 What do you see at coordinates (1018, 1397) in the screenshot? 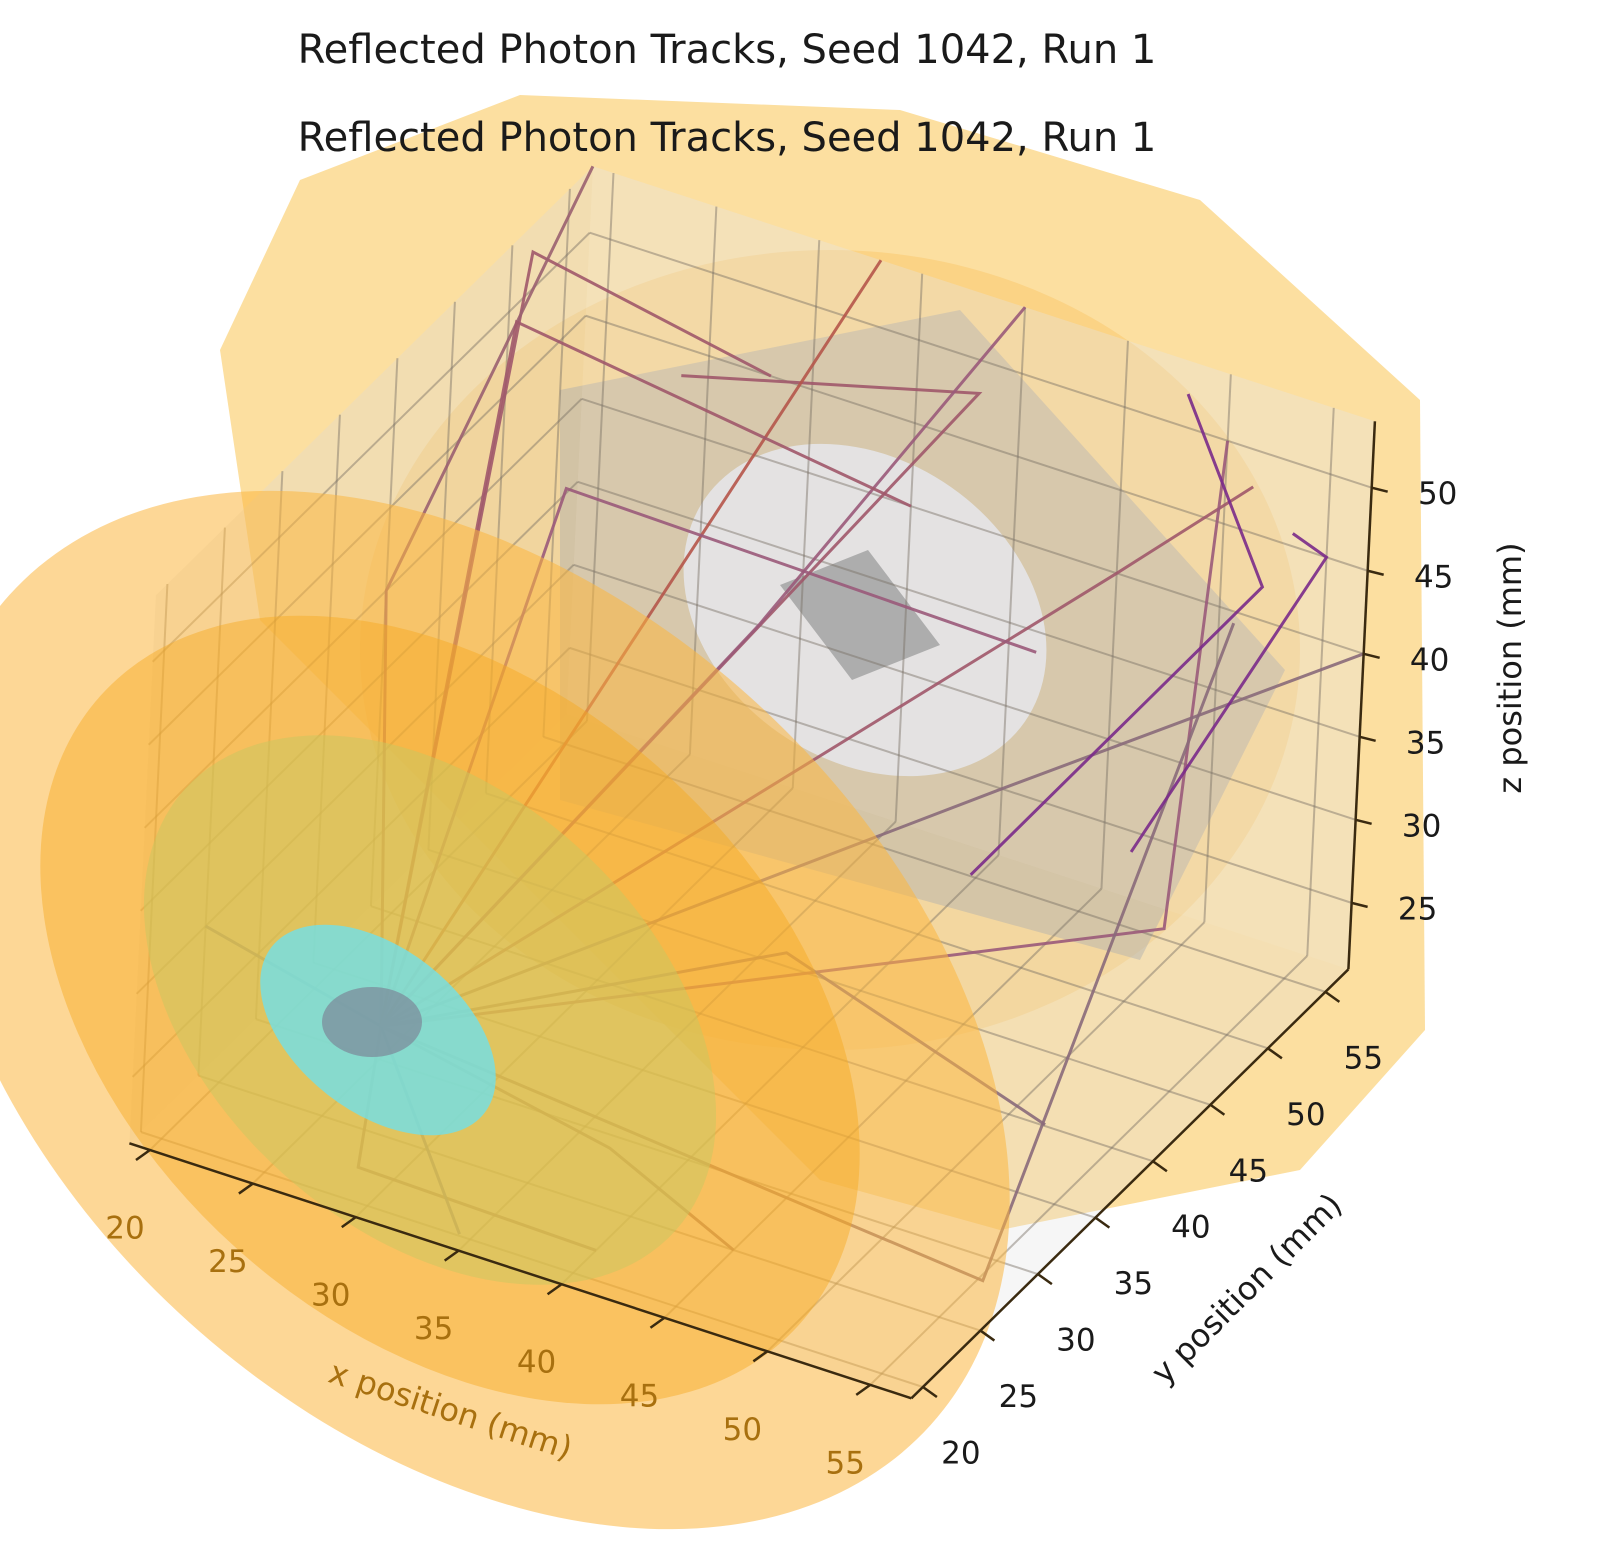
I see `y-tick-label: 25` at bounding box center [1018, 1397].